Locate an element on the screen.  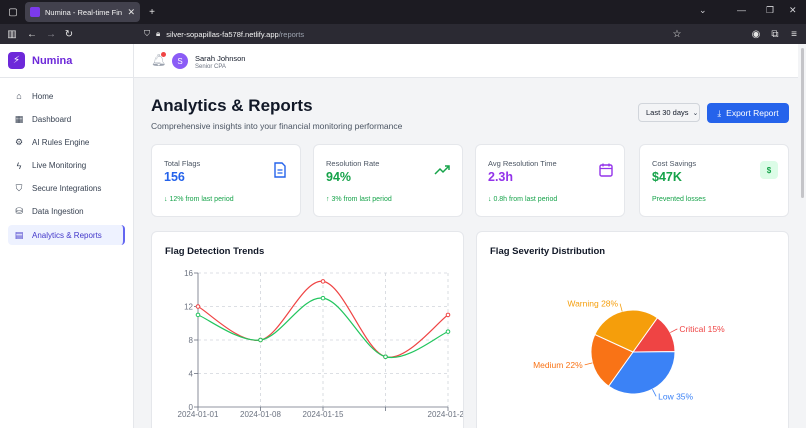
avatar: S is located at coordinates (180, 61).